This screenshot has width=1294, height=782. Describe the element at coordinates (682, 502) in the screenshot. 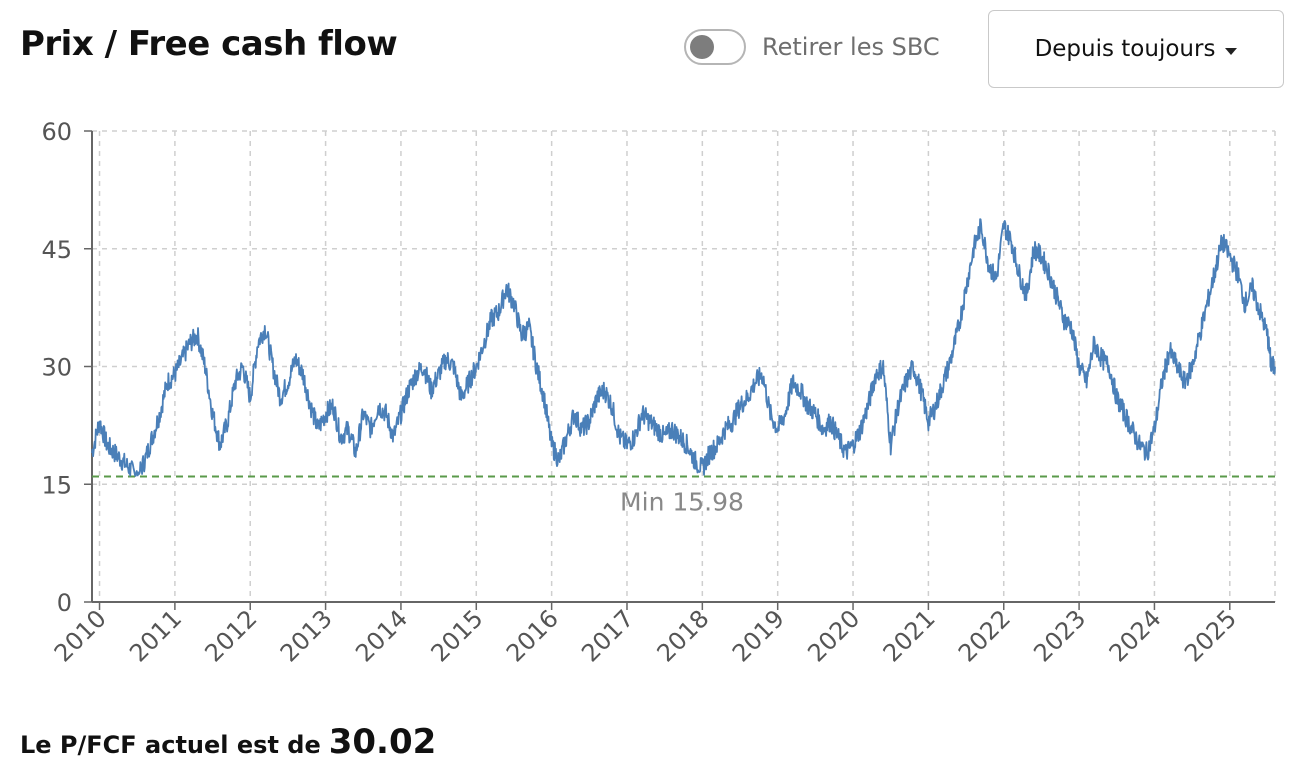

I see `min-label: Min 15.98` at that location.